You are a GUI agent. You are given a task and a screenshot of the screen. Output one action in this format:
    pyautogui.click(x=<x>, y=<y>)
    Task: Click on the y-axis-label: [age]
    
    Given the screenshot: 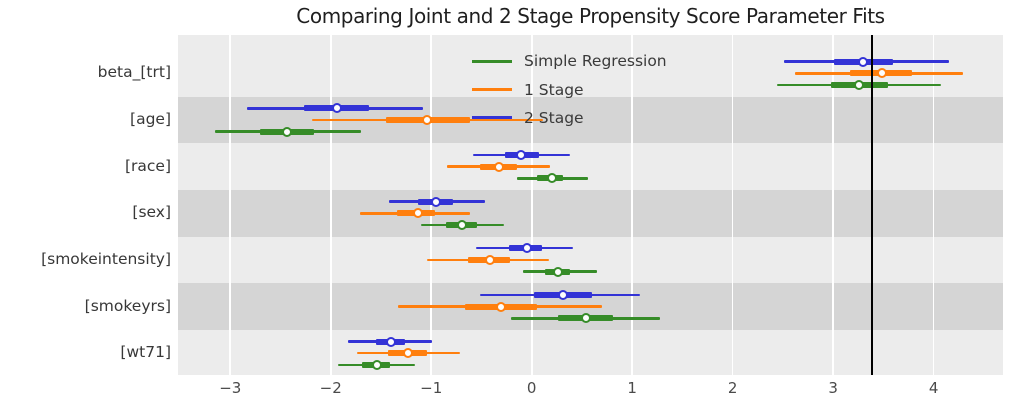 What is the action you would take?
    pyautogui.click(x=150, y=118)
    